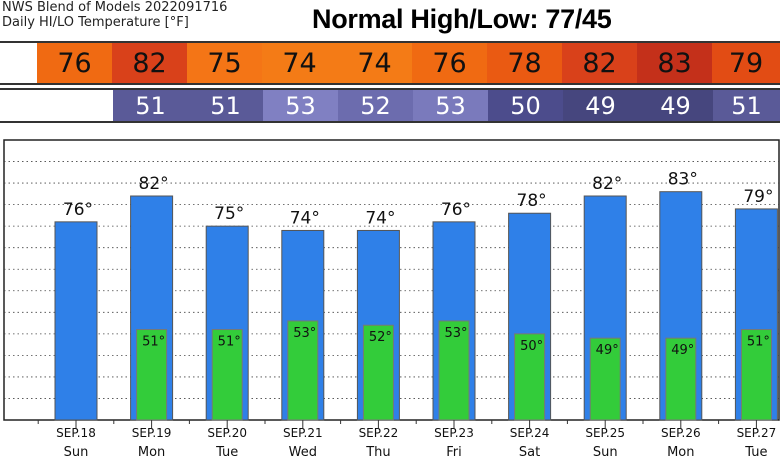 This screenshot has height=464, width=780. I want to click on high-temp-cell: 75, so click(224, 63).